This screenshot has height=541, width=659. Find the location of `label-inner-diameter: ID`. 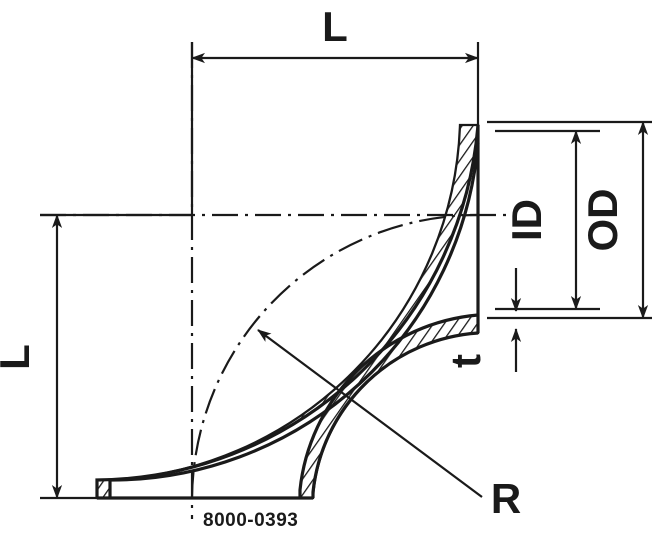

label-inner-diameter: ID is located at coordinates (526, 220).